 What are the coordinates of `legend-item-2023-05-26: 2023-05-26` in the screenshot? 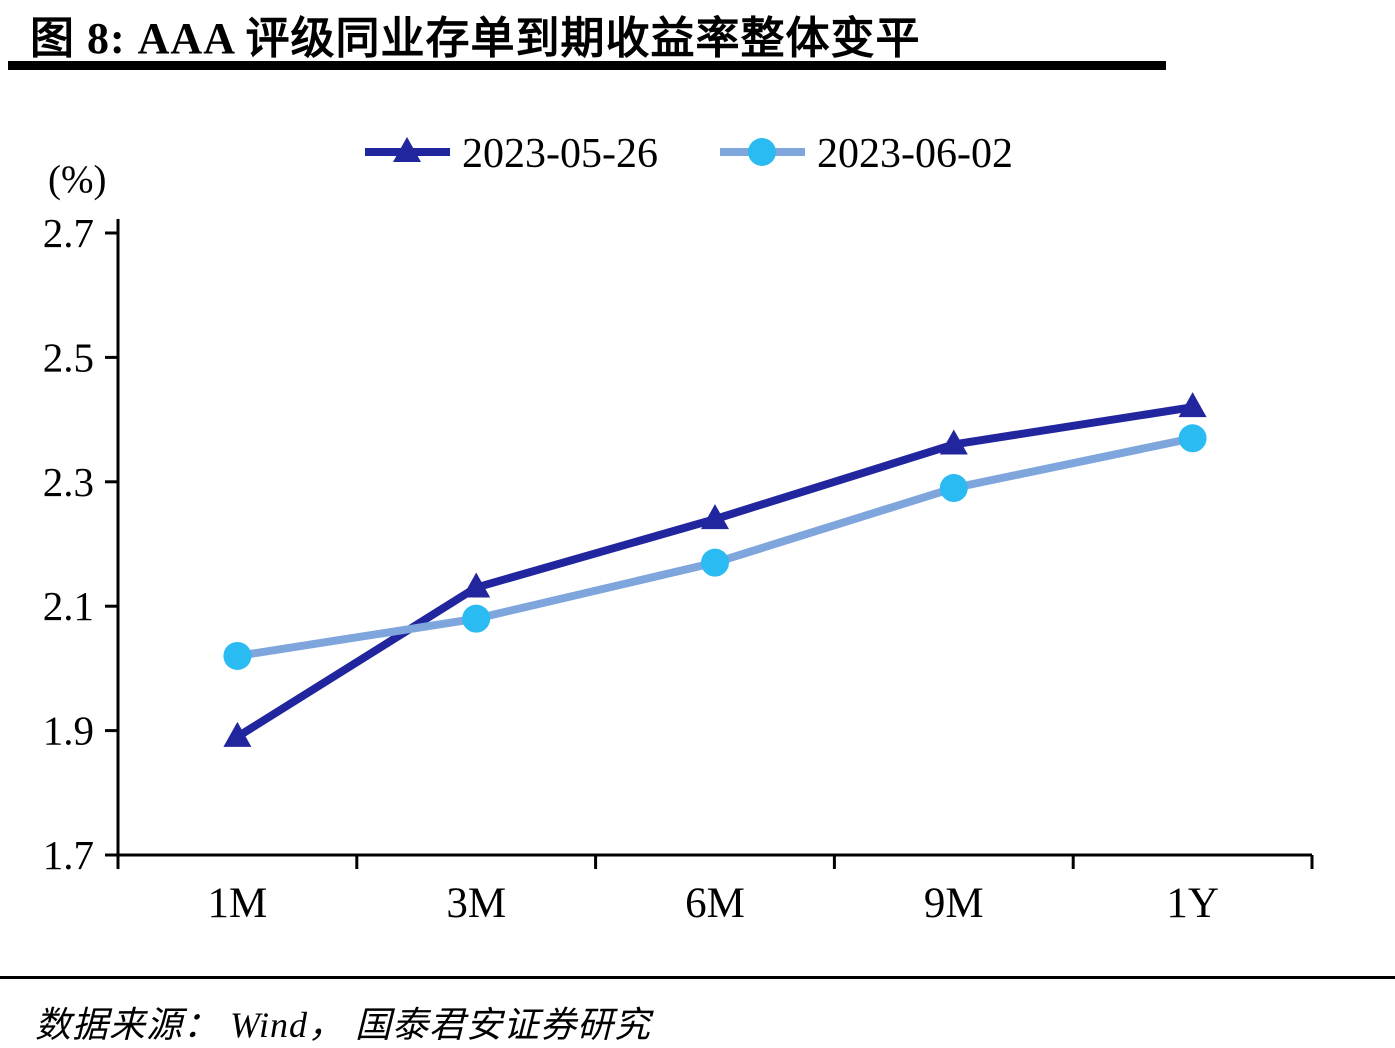 It's located at (511, 154).